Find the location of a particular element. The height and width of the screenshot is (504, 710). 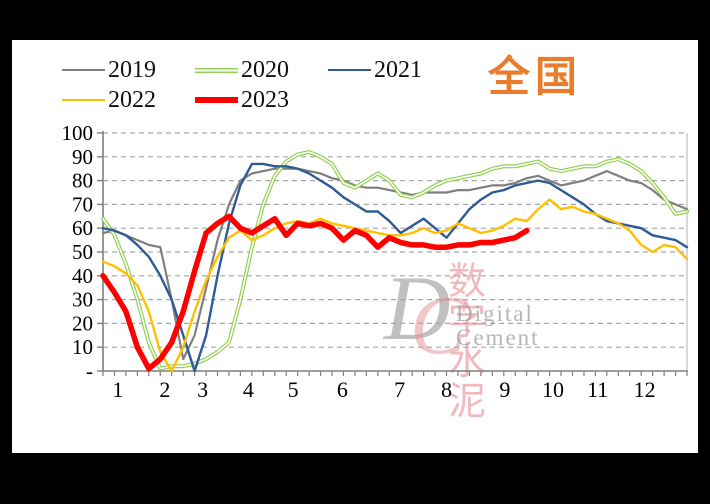

x-month-label: 7 is located at coordinates (399, 389).